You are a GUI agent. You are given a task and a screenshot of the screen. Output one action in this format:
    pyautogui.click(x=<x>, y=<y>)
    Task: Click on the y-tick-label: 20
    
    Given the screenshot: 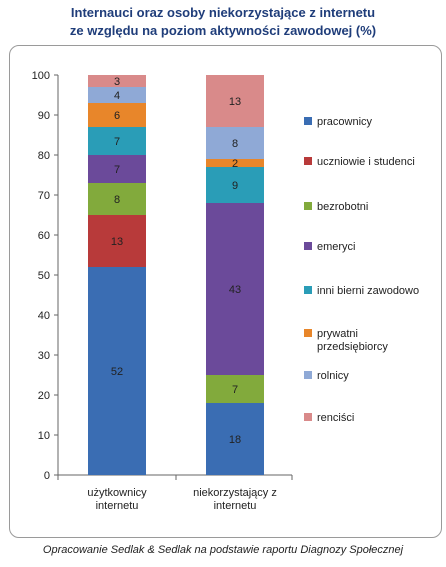 What is the action you would take?
    pyautogui.click(x=44, y=396)
    